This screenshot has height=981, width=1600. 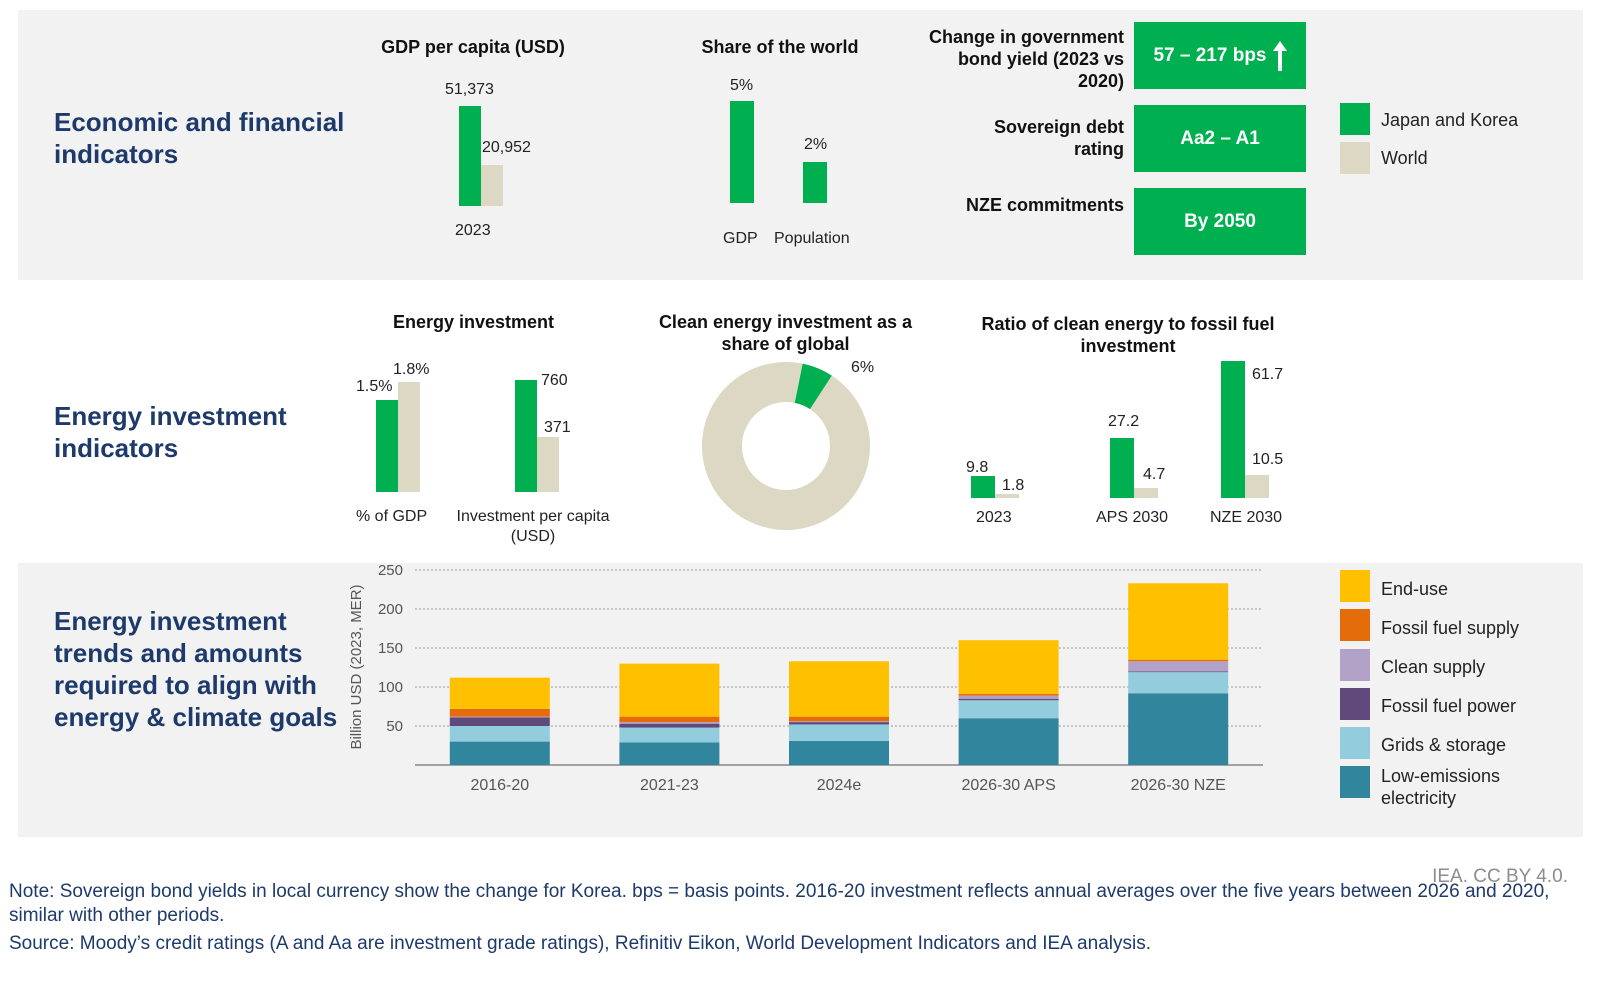 I want to click on energy-investment-title: Energy investment, so click(x=473, y=322).